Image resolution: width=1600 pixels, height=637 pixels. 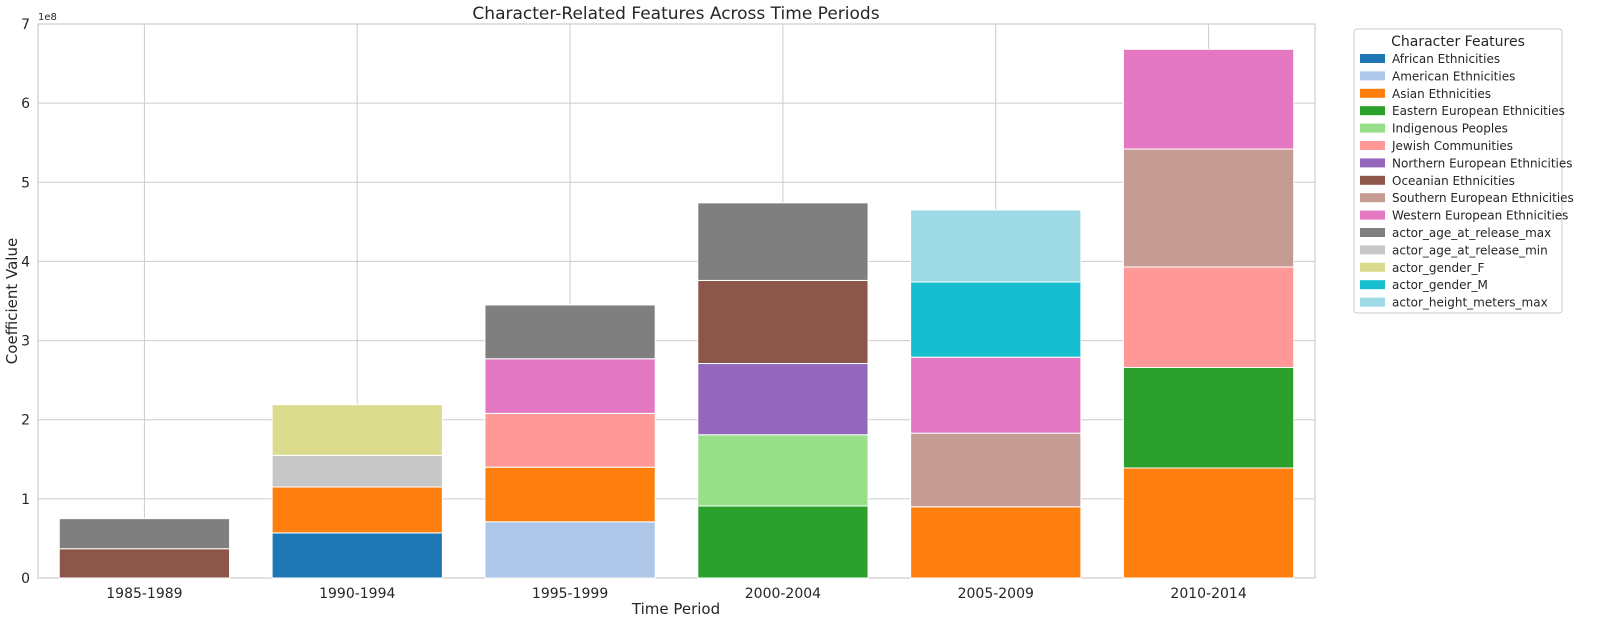 I want to click on y-exponent-label: 1e8, so click(x=47, y=17).